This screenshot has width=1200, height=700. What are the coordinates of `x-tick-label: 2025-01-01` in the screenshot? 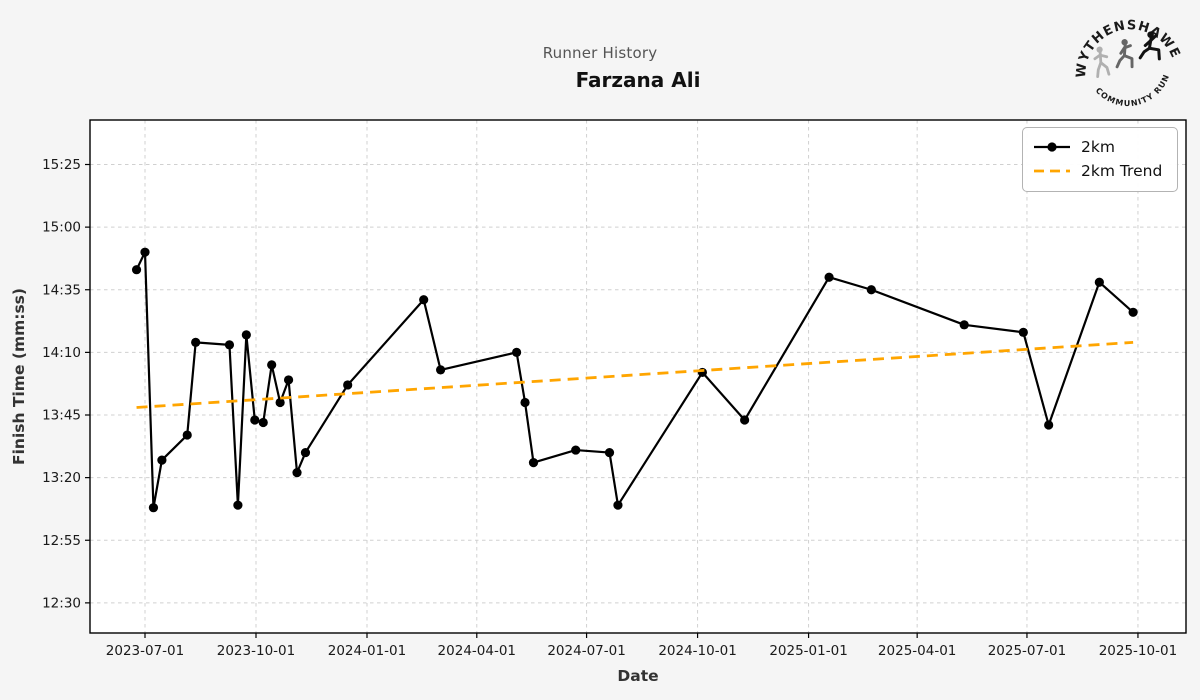 It's located at (808, 651).